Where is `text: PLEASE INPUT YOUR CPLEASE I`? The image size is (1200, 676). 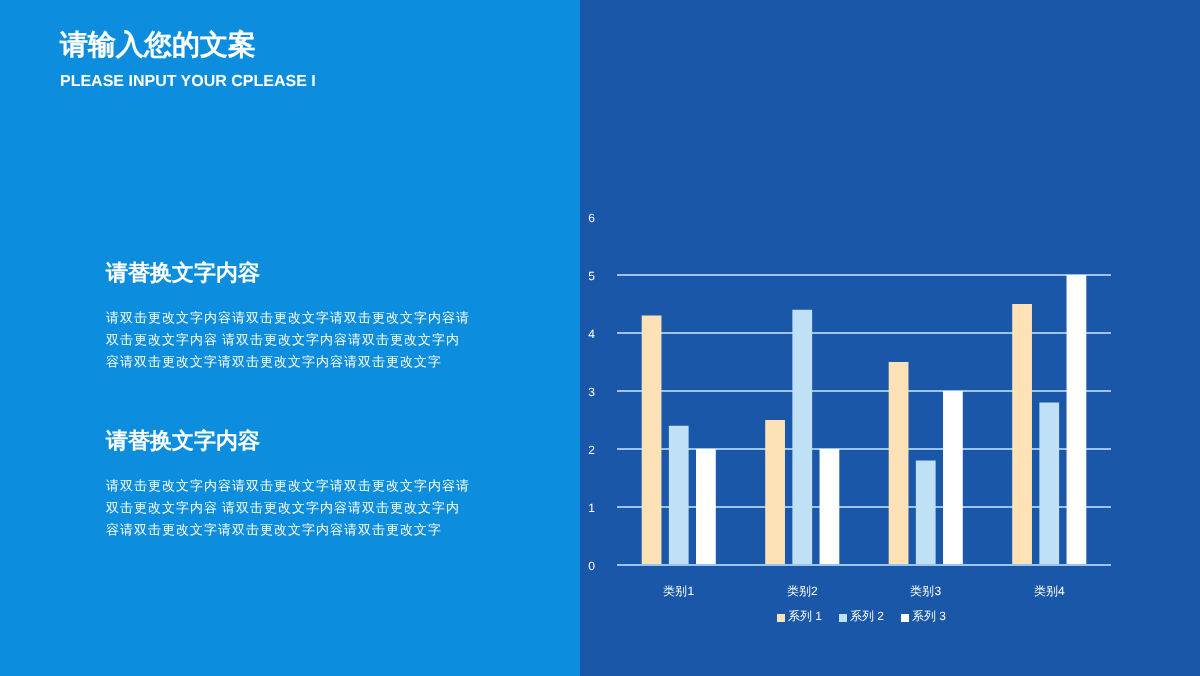
text: PLEASE INPUT YOUR CPLEASE I is located at coordinates (188, 81).